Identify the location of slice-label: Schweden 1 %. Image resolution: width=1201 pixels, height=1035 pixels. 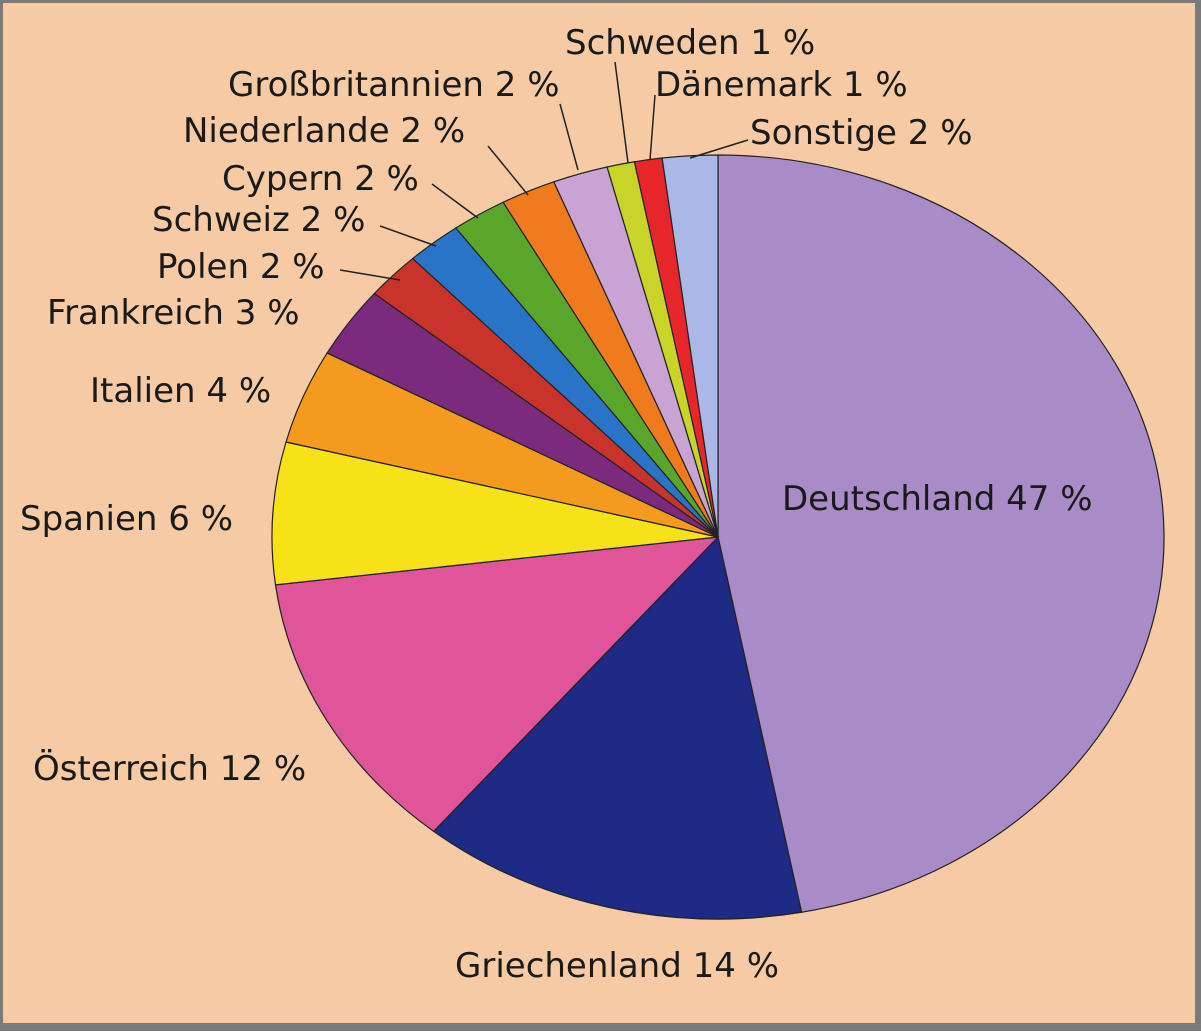
(690, 43).